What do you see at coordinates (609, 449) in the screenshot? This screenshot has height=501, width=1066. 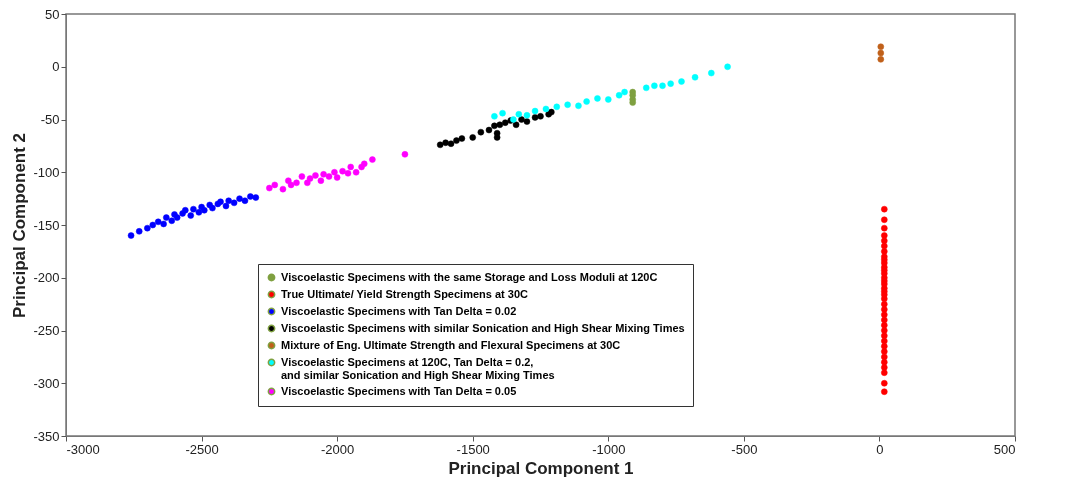 I see `x-tick-label: -1000` at bounding box center [609, 449].